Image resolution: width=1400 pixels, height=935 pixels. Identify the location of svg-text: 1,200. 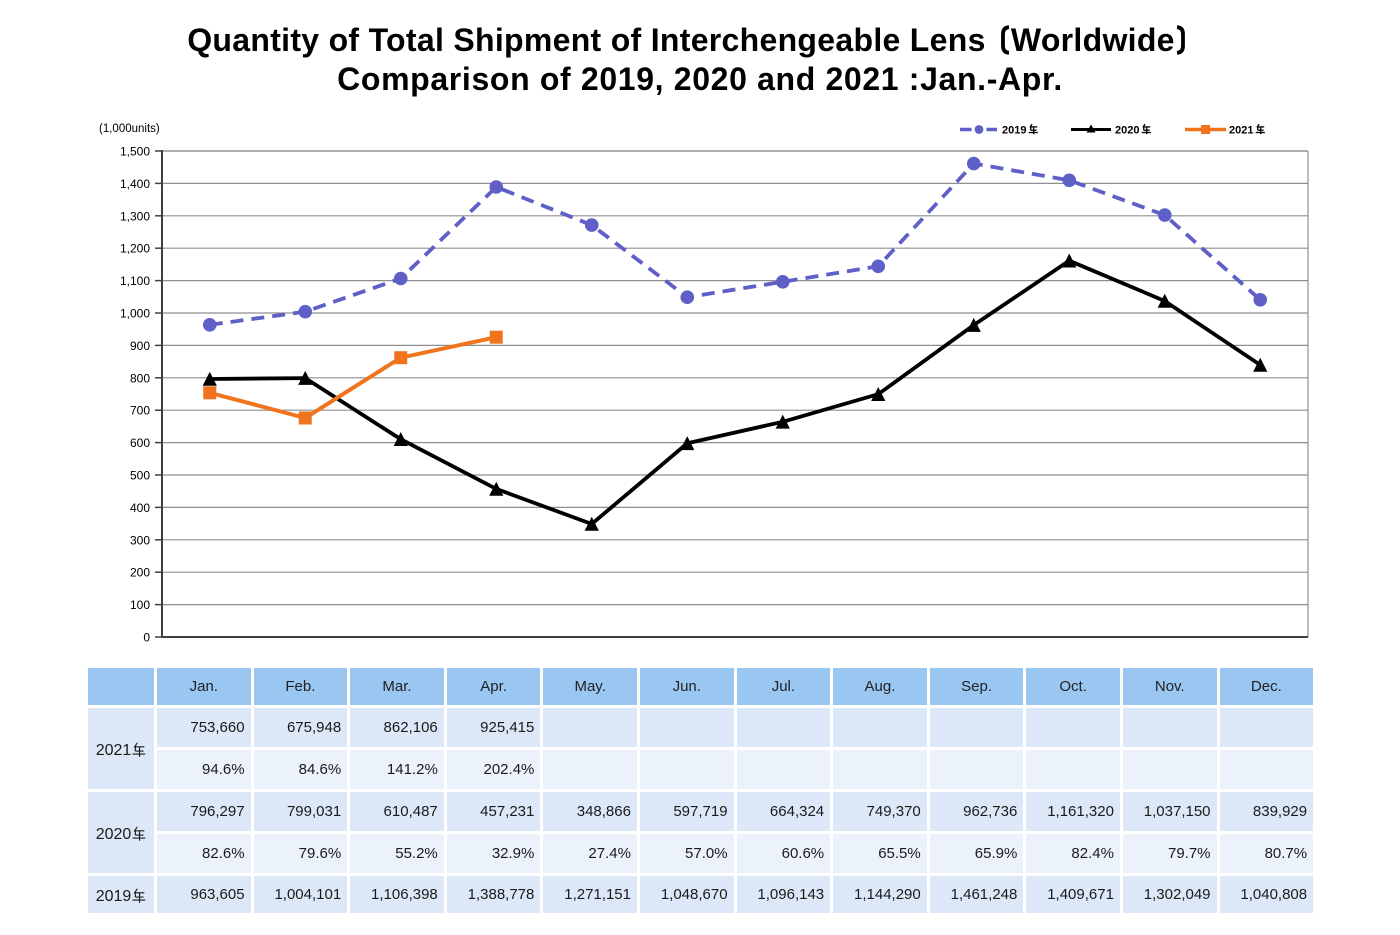
(135, 249).